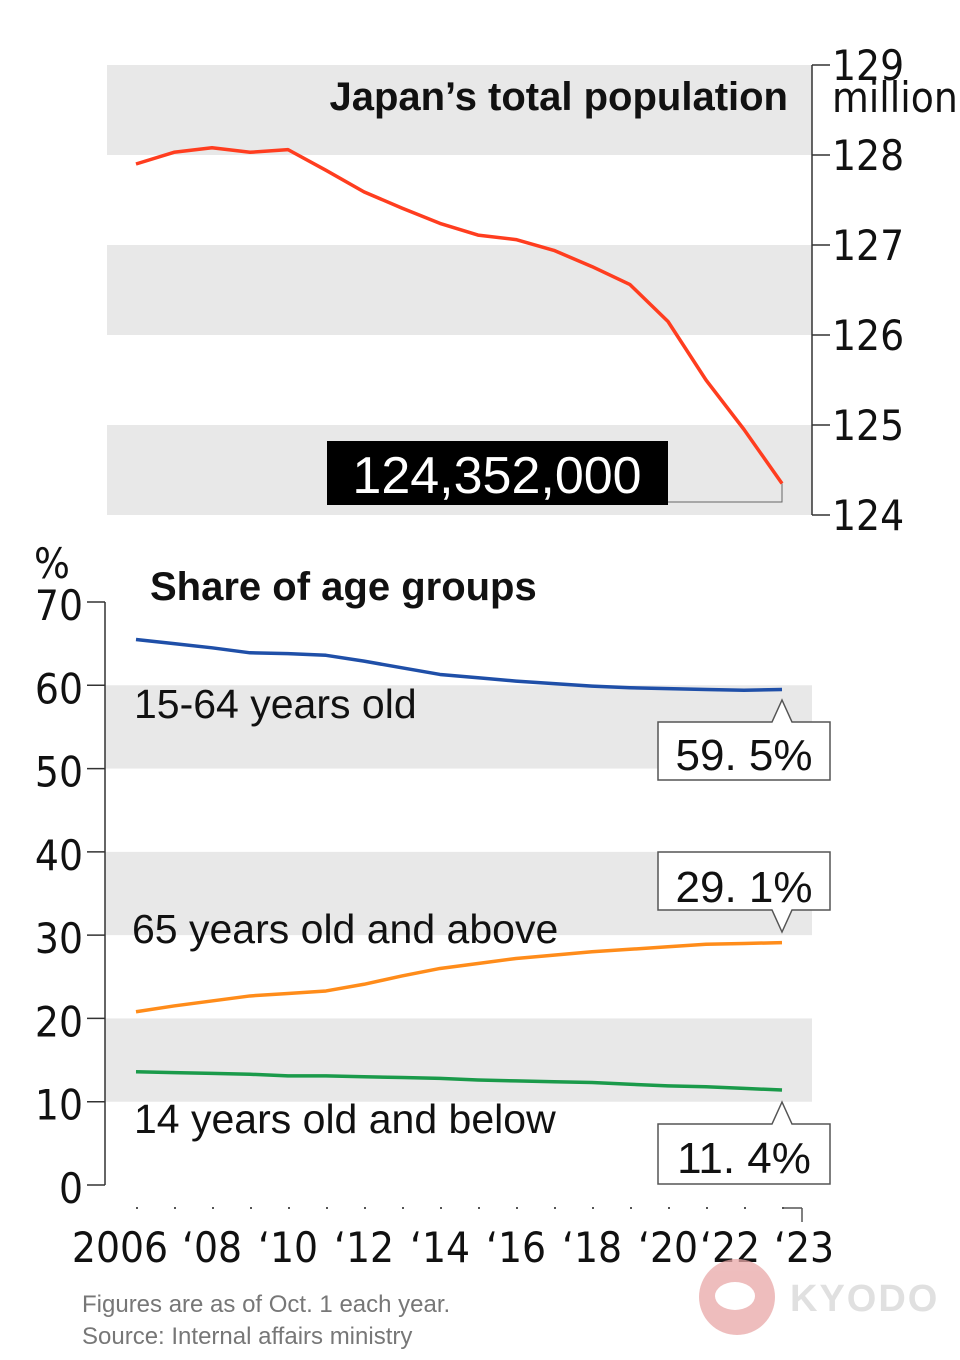  What do you see at coordinates (440, 1247) in the screenshot?
I see `age-x-tick-label-4: ‘14` at bounding box center [440, 1247].